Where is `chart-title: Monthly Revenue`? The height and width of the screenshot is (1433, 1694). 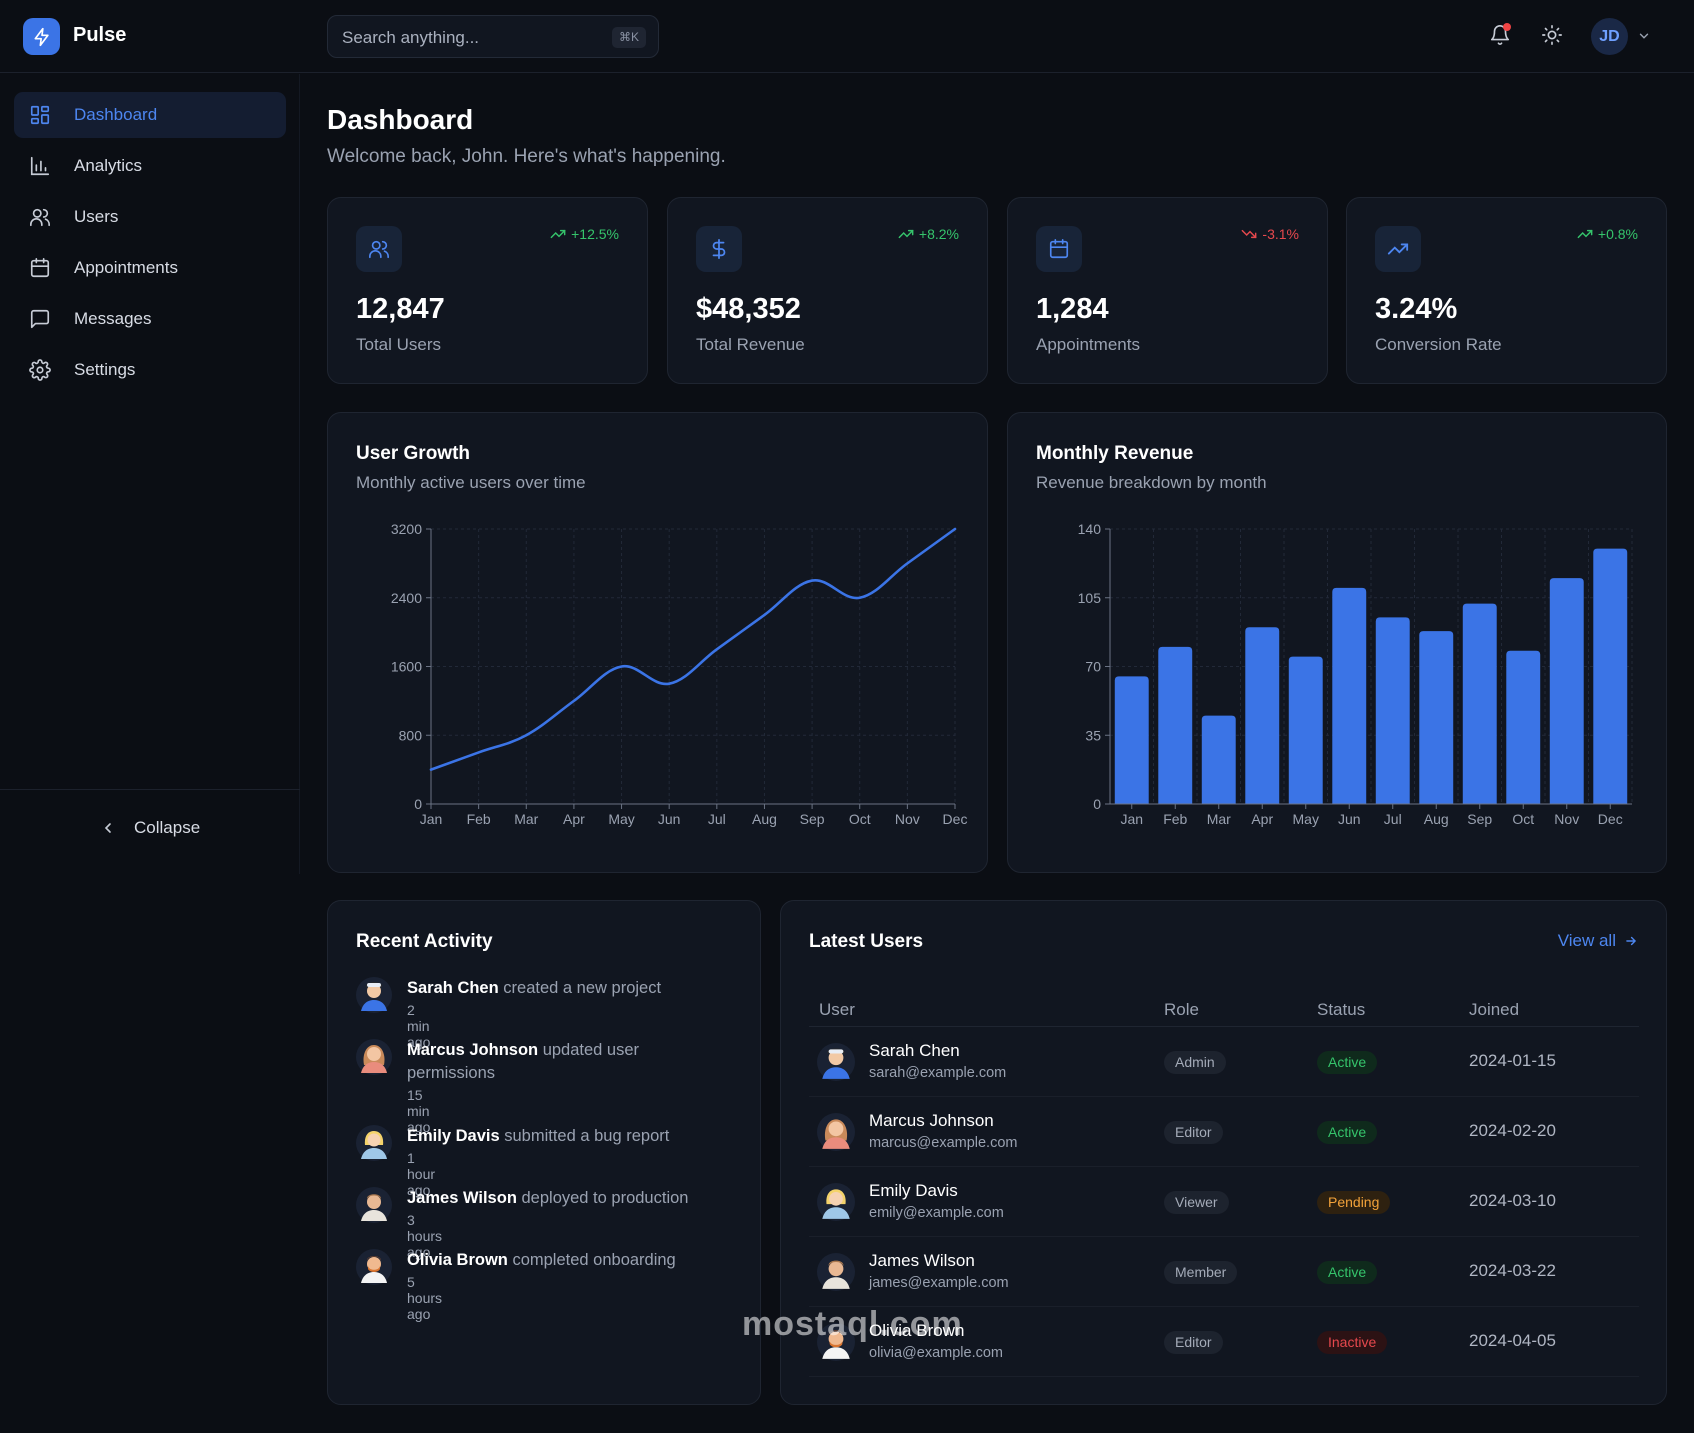 chart-title: Monthly Revenue is located at coordinates (1115, 453).